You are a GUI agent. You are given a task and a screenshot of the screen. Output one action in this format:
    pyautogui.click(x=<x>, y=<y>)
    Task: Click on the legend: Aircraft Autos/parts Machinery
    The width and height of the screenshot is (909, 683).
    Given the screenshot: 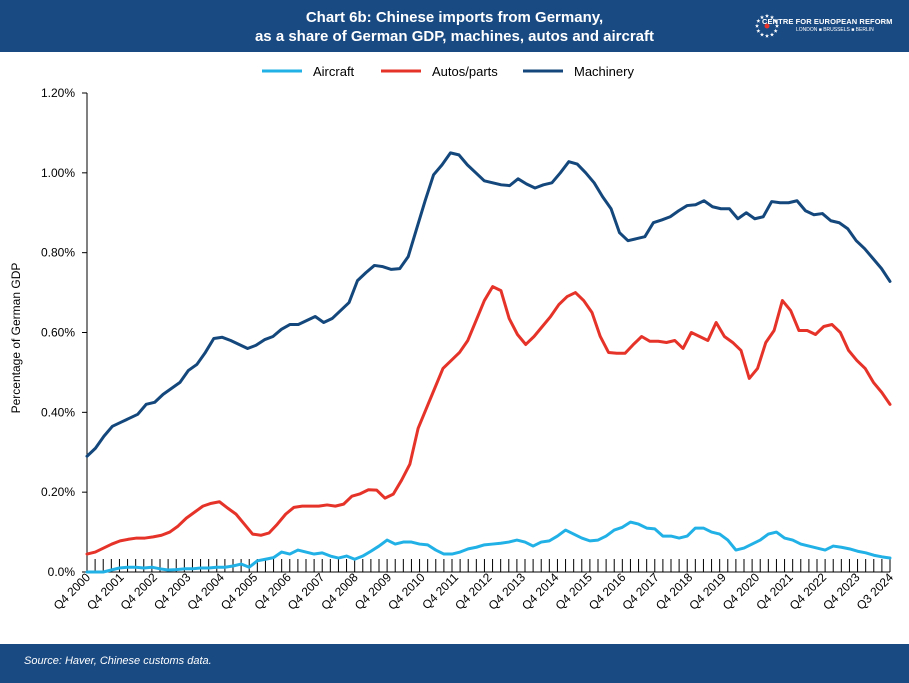 What is the action you would take?
    pyautogui.click(x=448, y=71)
    